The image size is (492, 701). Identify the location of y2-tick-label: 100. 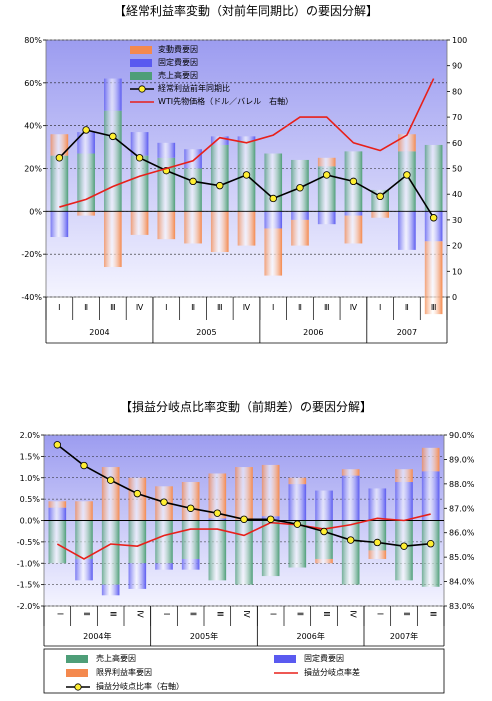
(459, 40).